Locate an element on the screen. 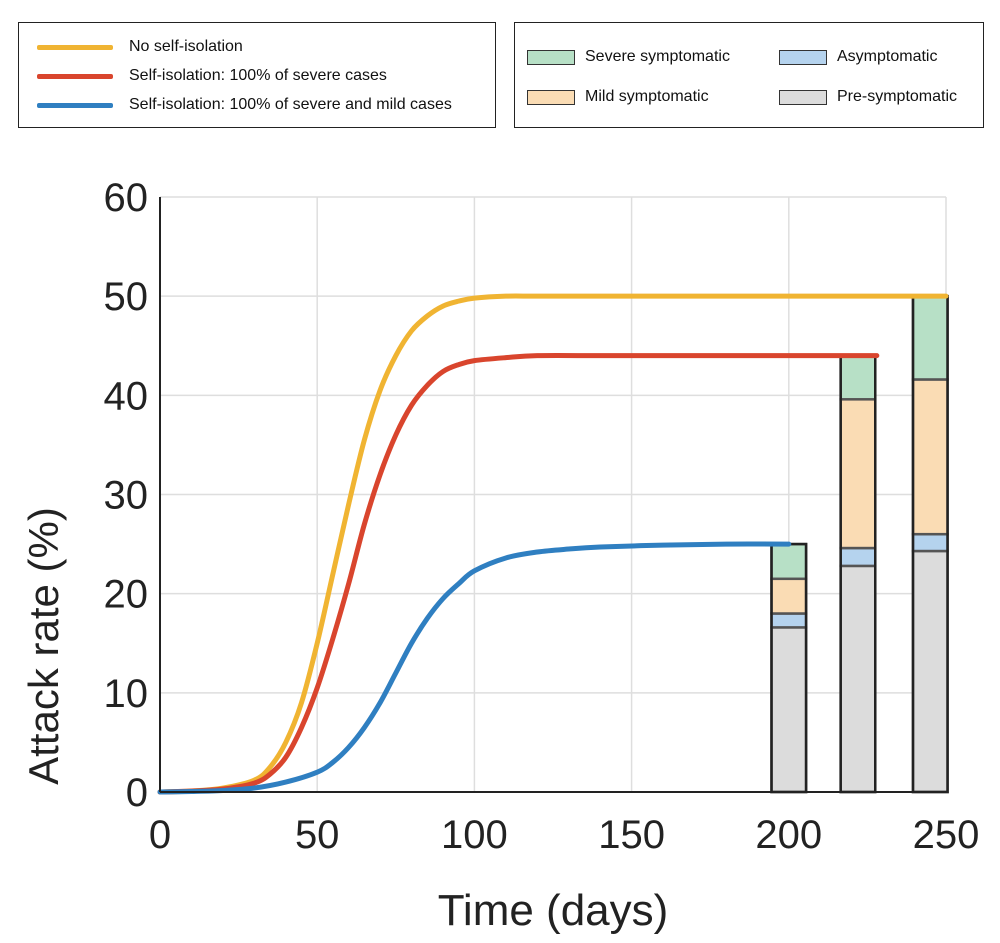 This screenshot has width=1000, height=943. legend-label: Self-isolation: 100% of severe cases is located at coordinates (258, 75).